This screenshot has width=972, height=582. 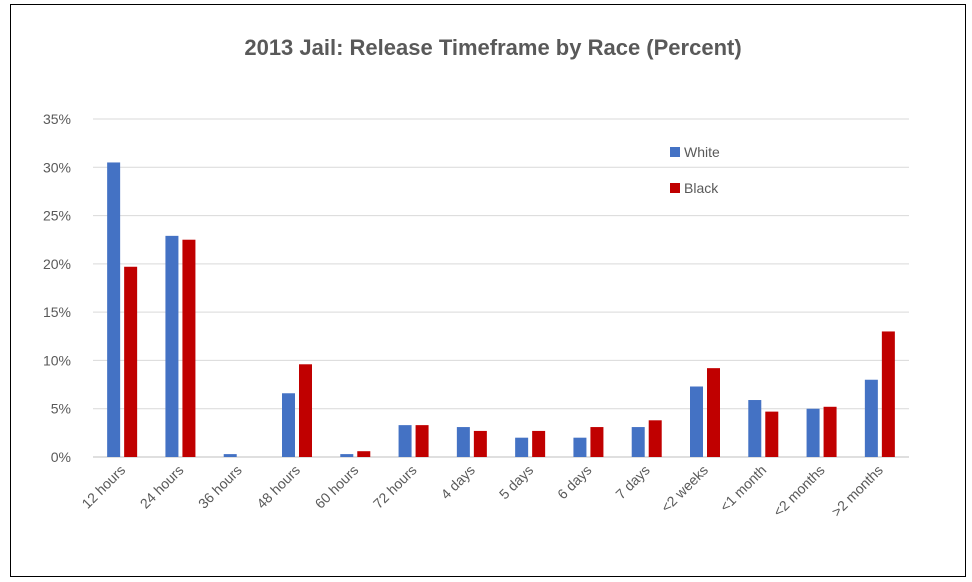 I want to click on y-tick-label: 30%, so click(x=57, y=167).